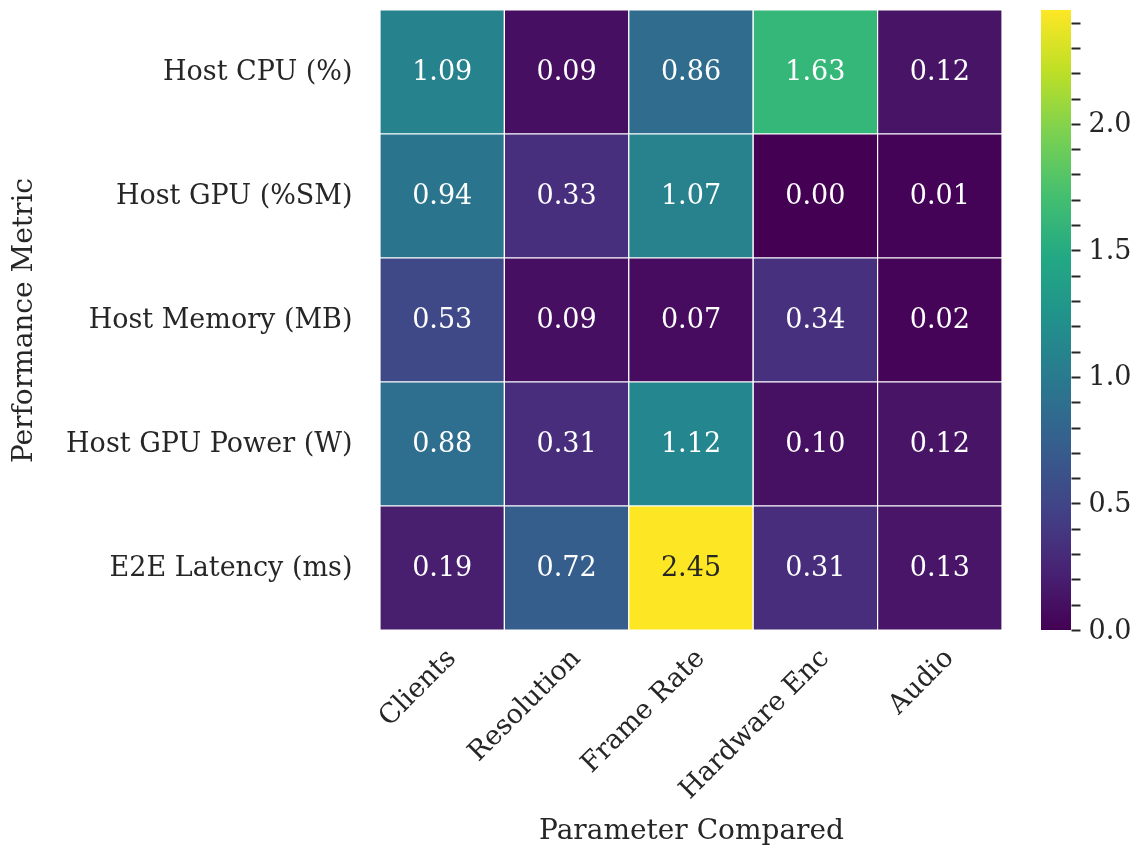  I want to click on y-tick-label: Host Memory (MB), so click(220, 318).